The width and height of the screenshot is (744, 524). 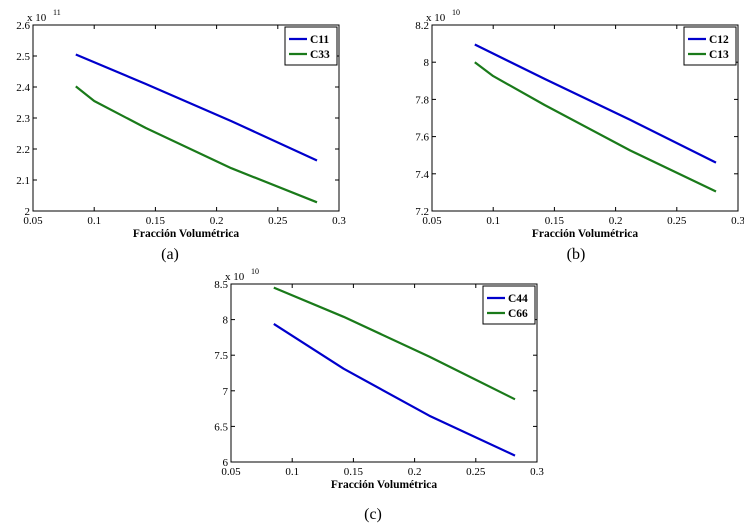 I want to click on y-tick-label: 2.3, so click(x=23, y=119).